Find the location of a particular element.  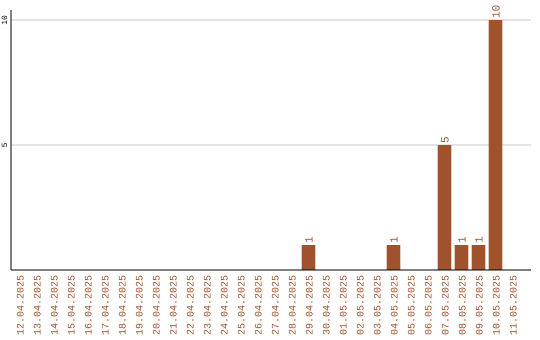

x-tick-label: 23.04.2025 is located at coordinates (209, 305).